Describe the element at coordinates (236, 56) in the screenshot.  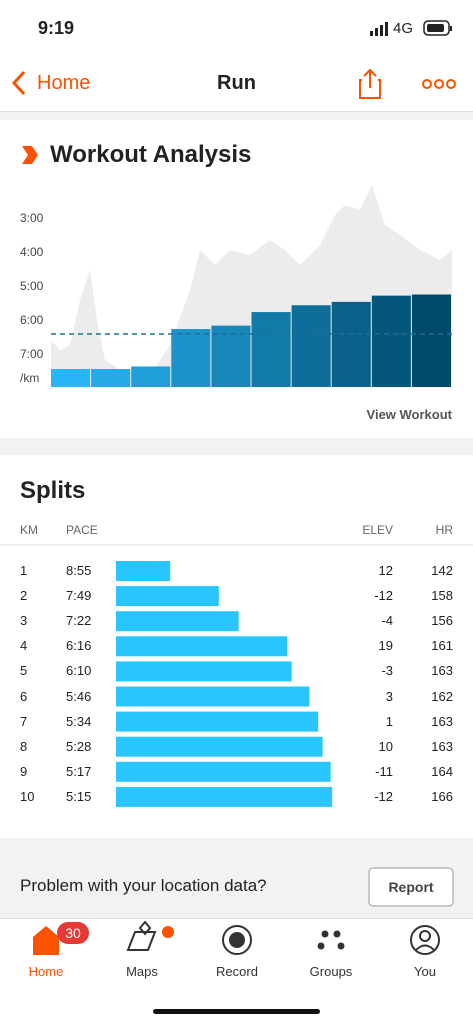
I see `header` at that location.